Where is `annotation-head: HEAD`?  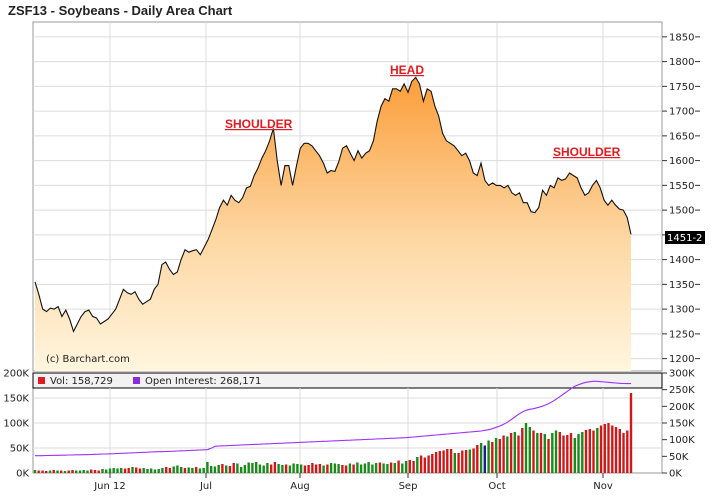 annotation-head: HEAD is located at coordinates (407, 70).